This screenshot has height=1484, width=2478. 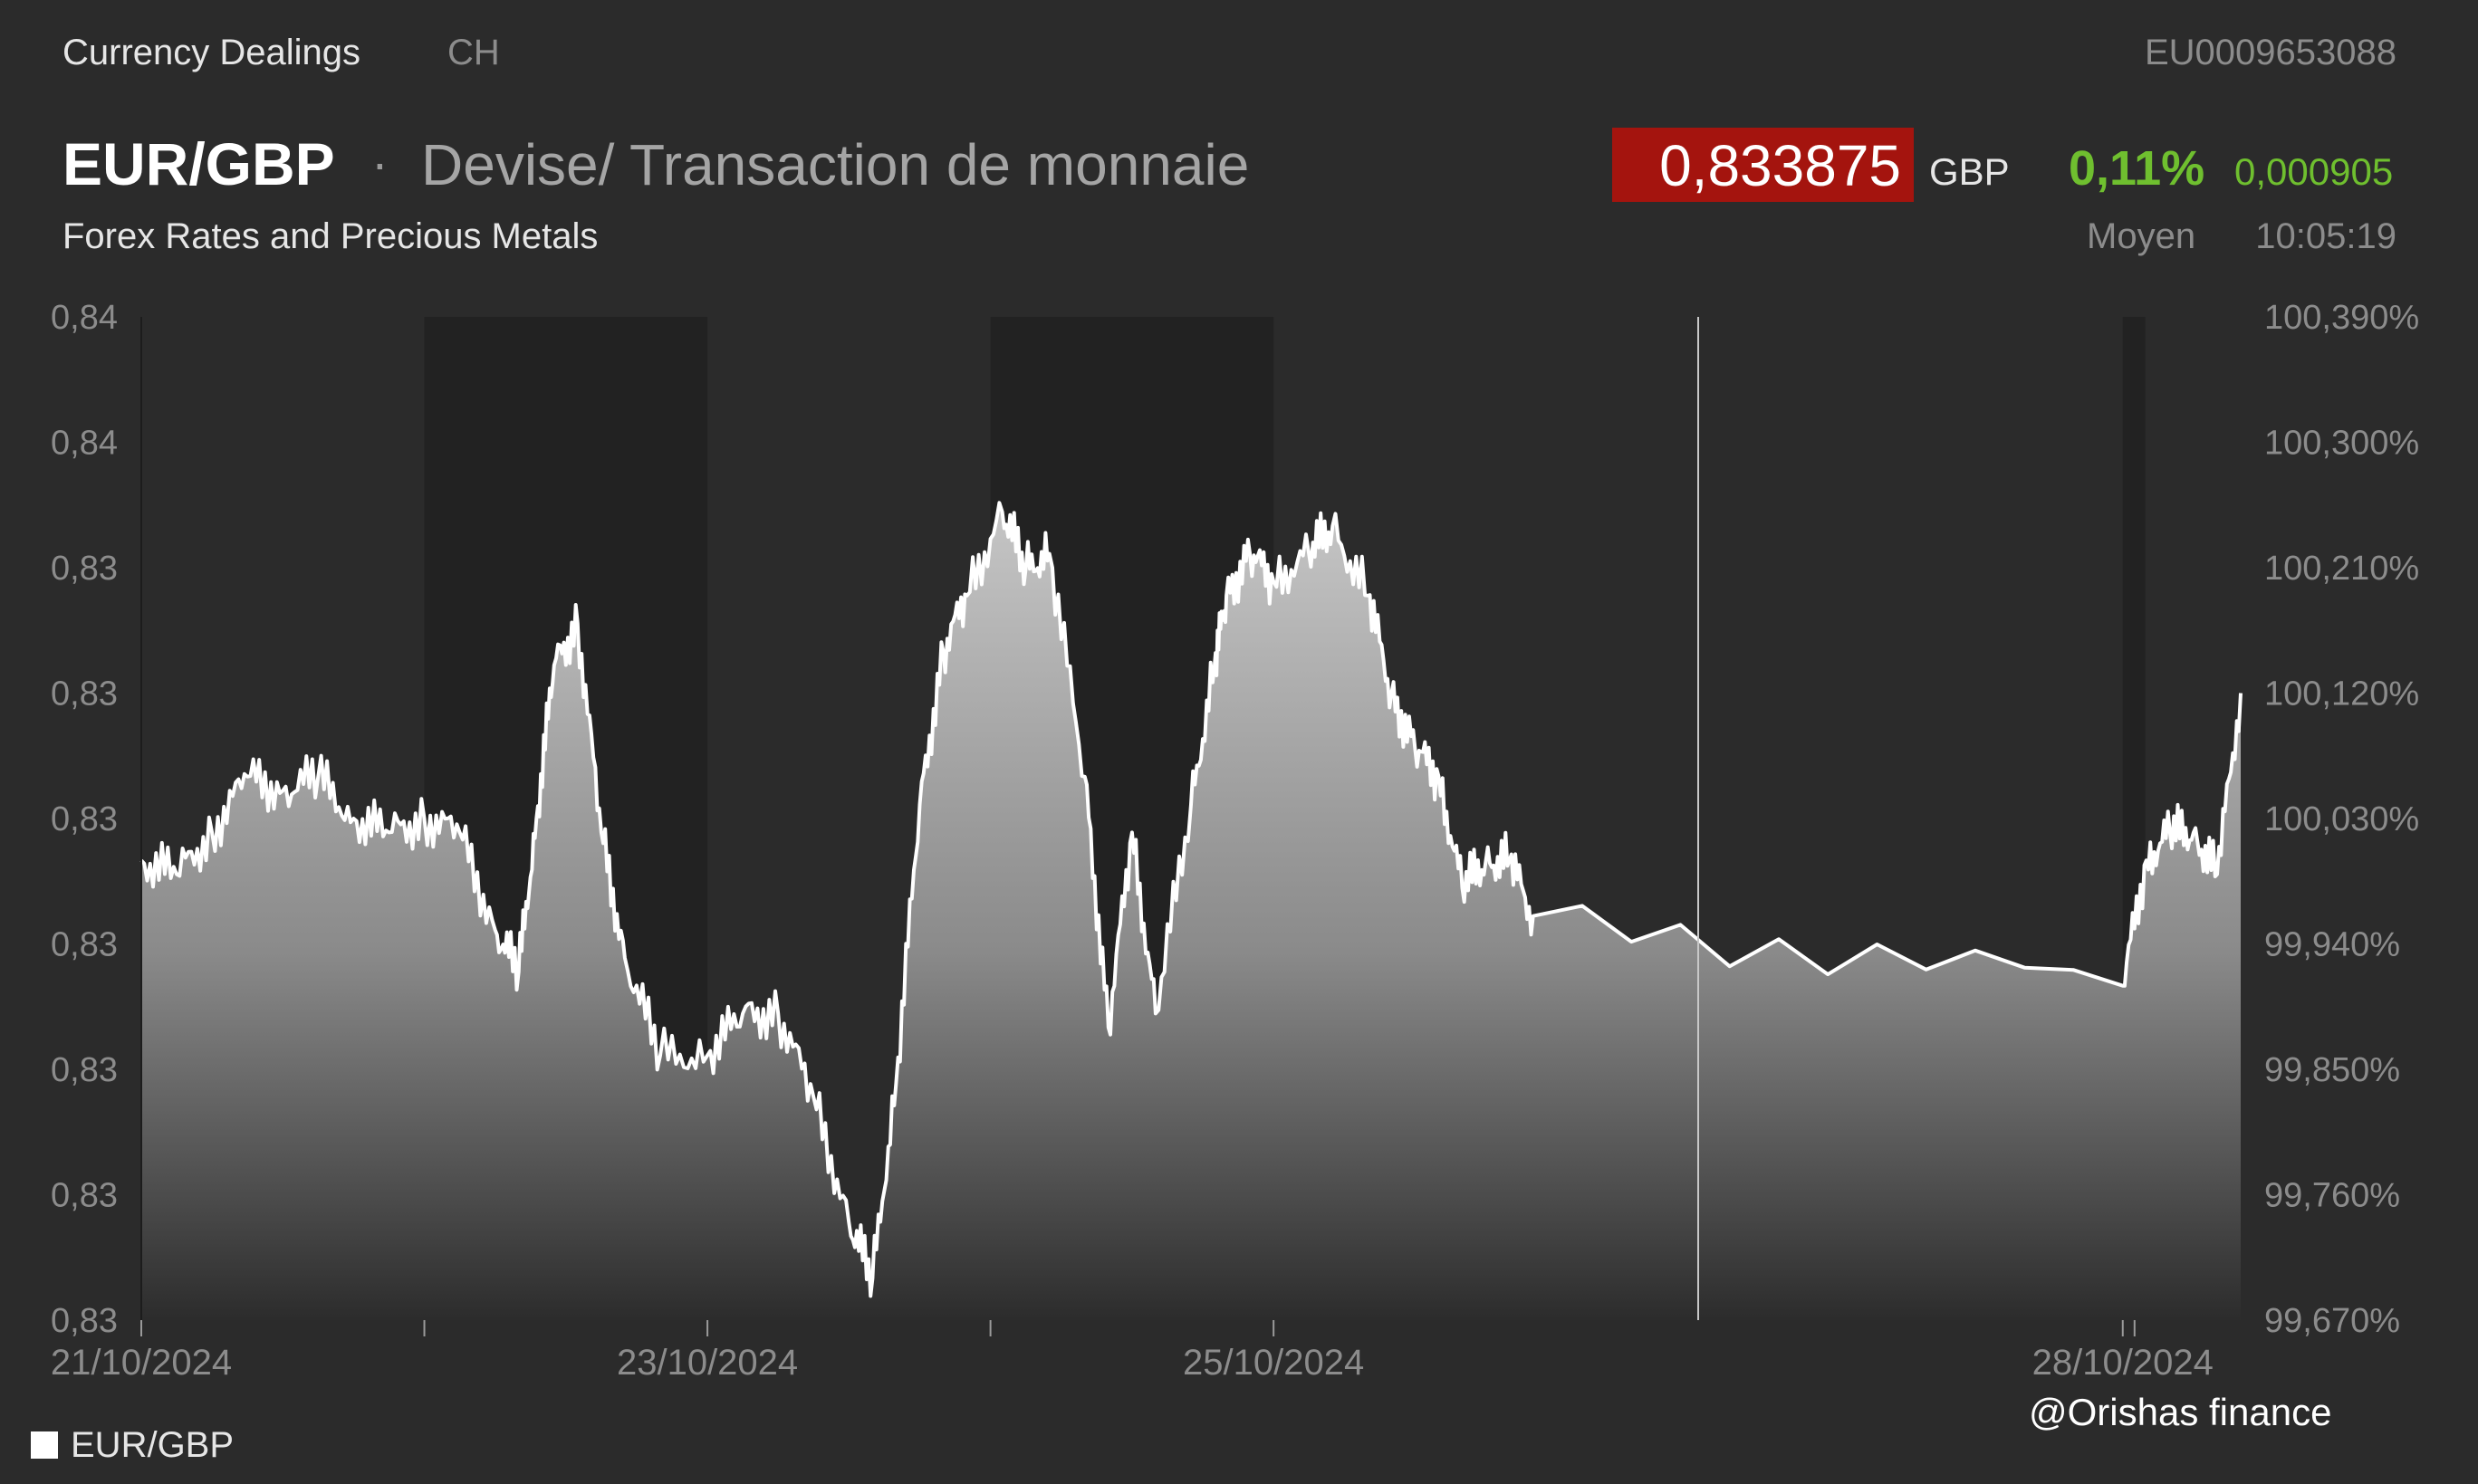 I want to click on instrument-subtitle: Forex Rates and Precious Metals, so click(x=330, y=236).